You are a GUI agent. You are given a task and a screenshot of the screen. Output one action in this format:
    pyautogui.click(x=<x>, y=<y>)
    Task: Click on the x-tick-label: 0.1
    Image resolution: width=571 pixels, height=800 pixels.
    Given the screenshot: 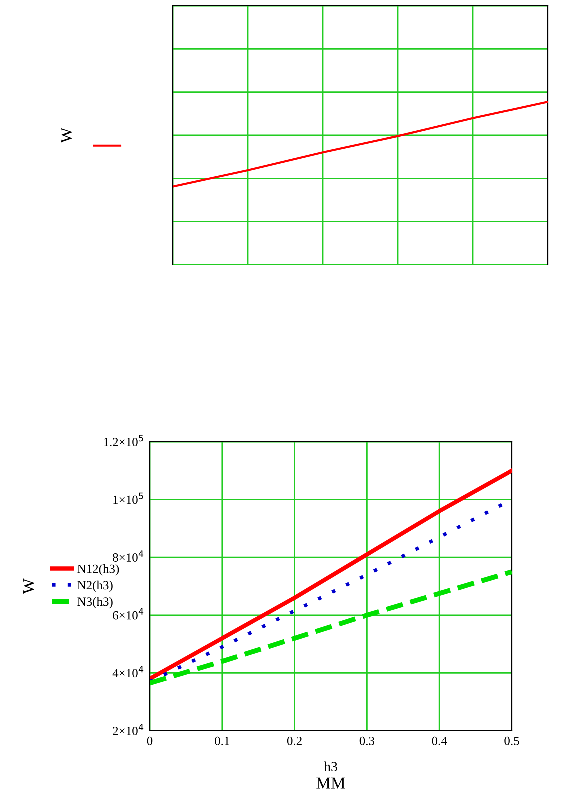 What is the action you would take?
    pyautogui.click(x=222, y=741)
    